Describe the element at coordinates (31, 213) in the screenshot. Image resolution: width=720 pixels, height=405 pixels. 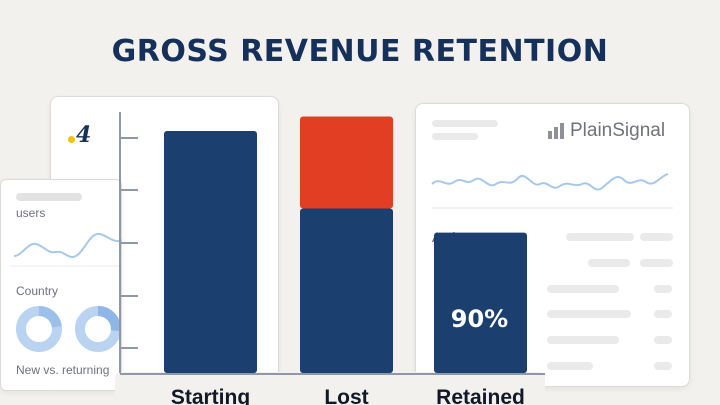
I see `users-metric-label: users` at that location.